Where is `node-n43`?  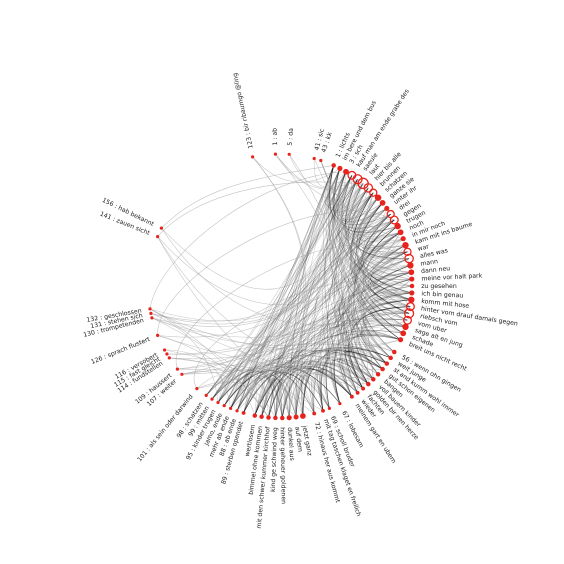
node-n43 is located at coordinates (363, 388).